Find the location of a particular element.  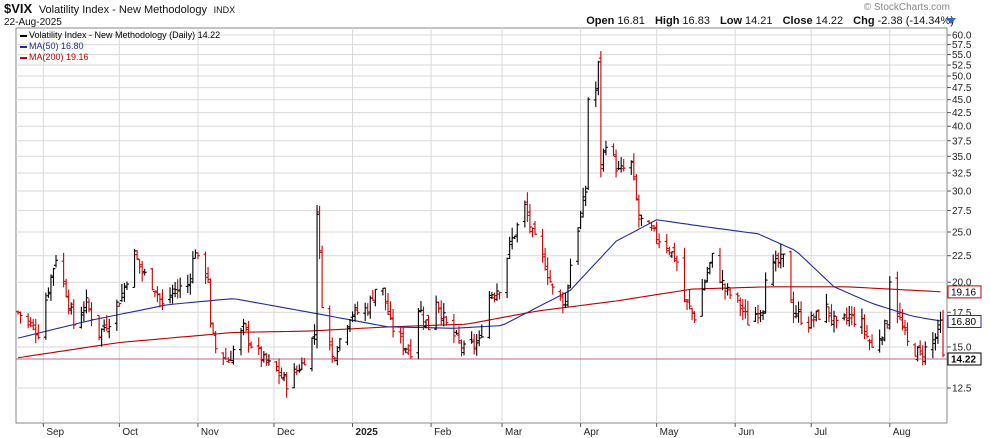

ticker: $VIX is located at coordinates (18, 8).